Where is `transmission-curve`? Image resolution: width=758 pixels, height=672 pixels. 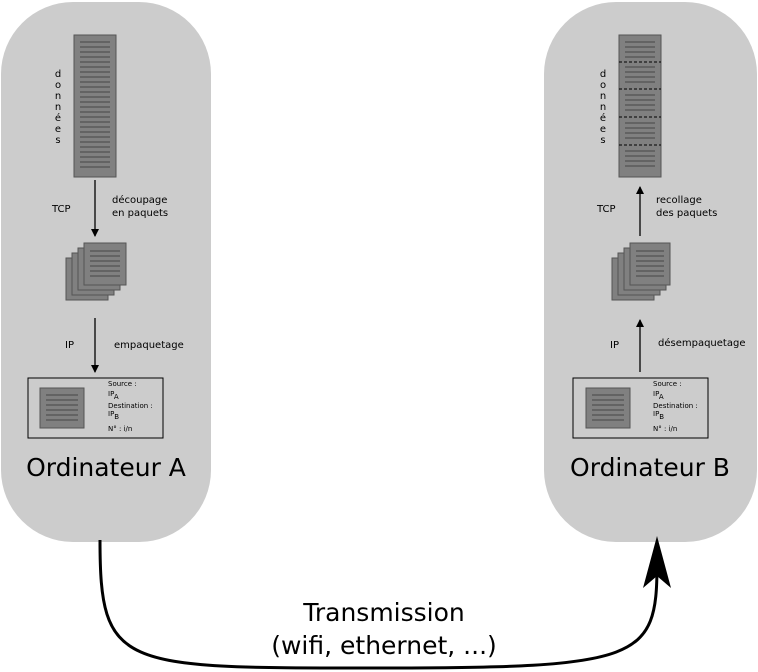
transmission-curve is located at coordinates (378, 604).